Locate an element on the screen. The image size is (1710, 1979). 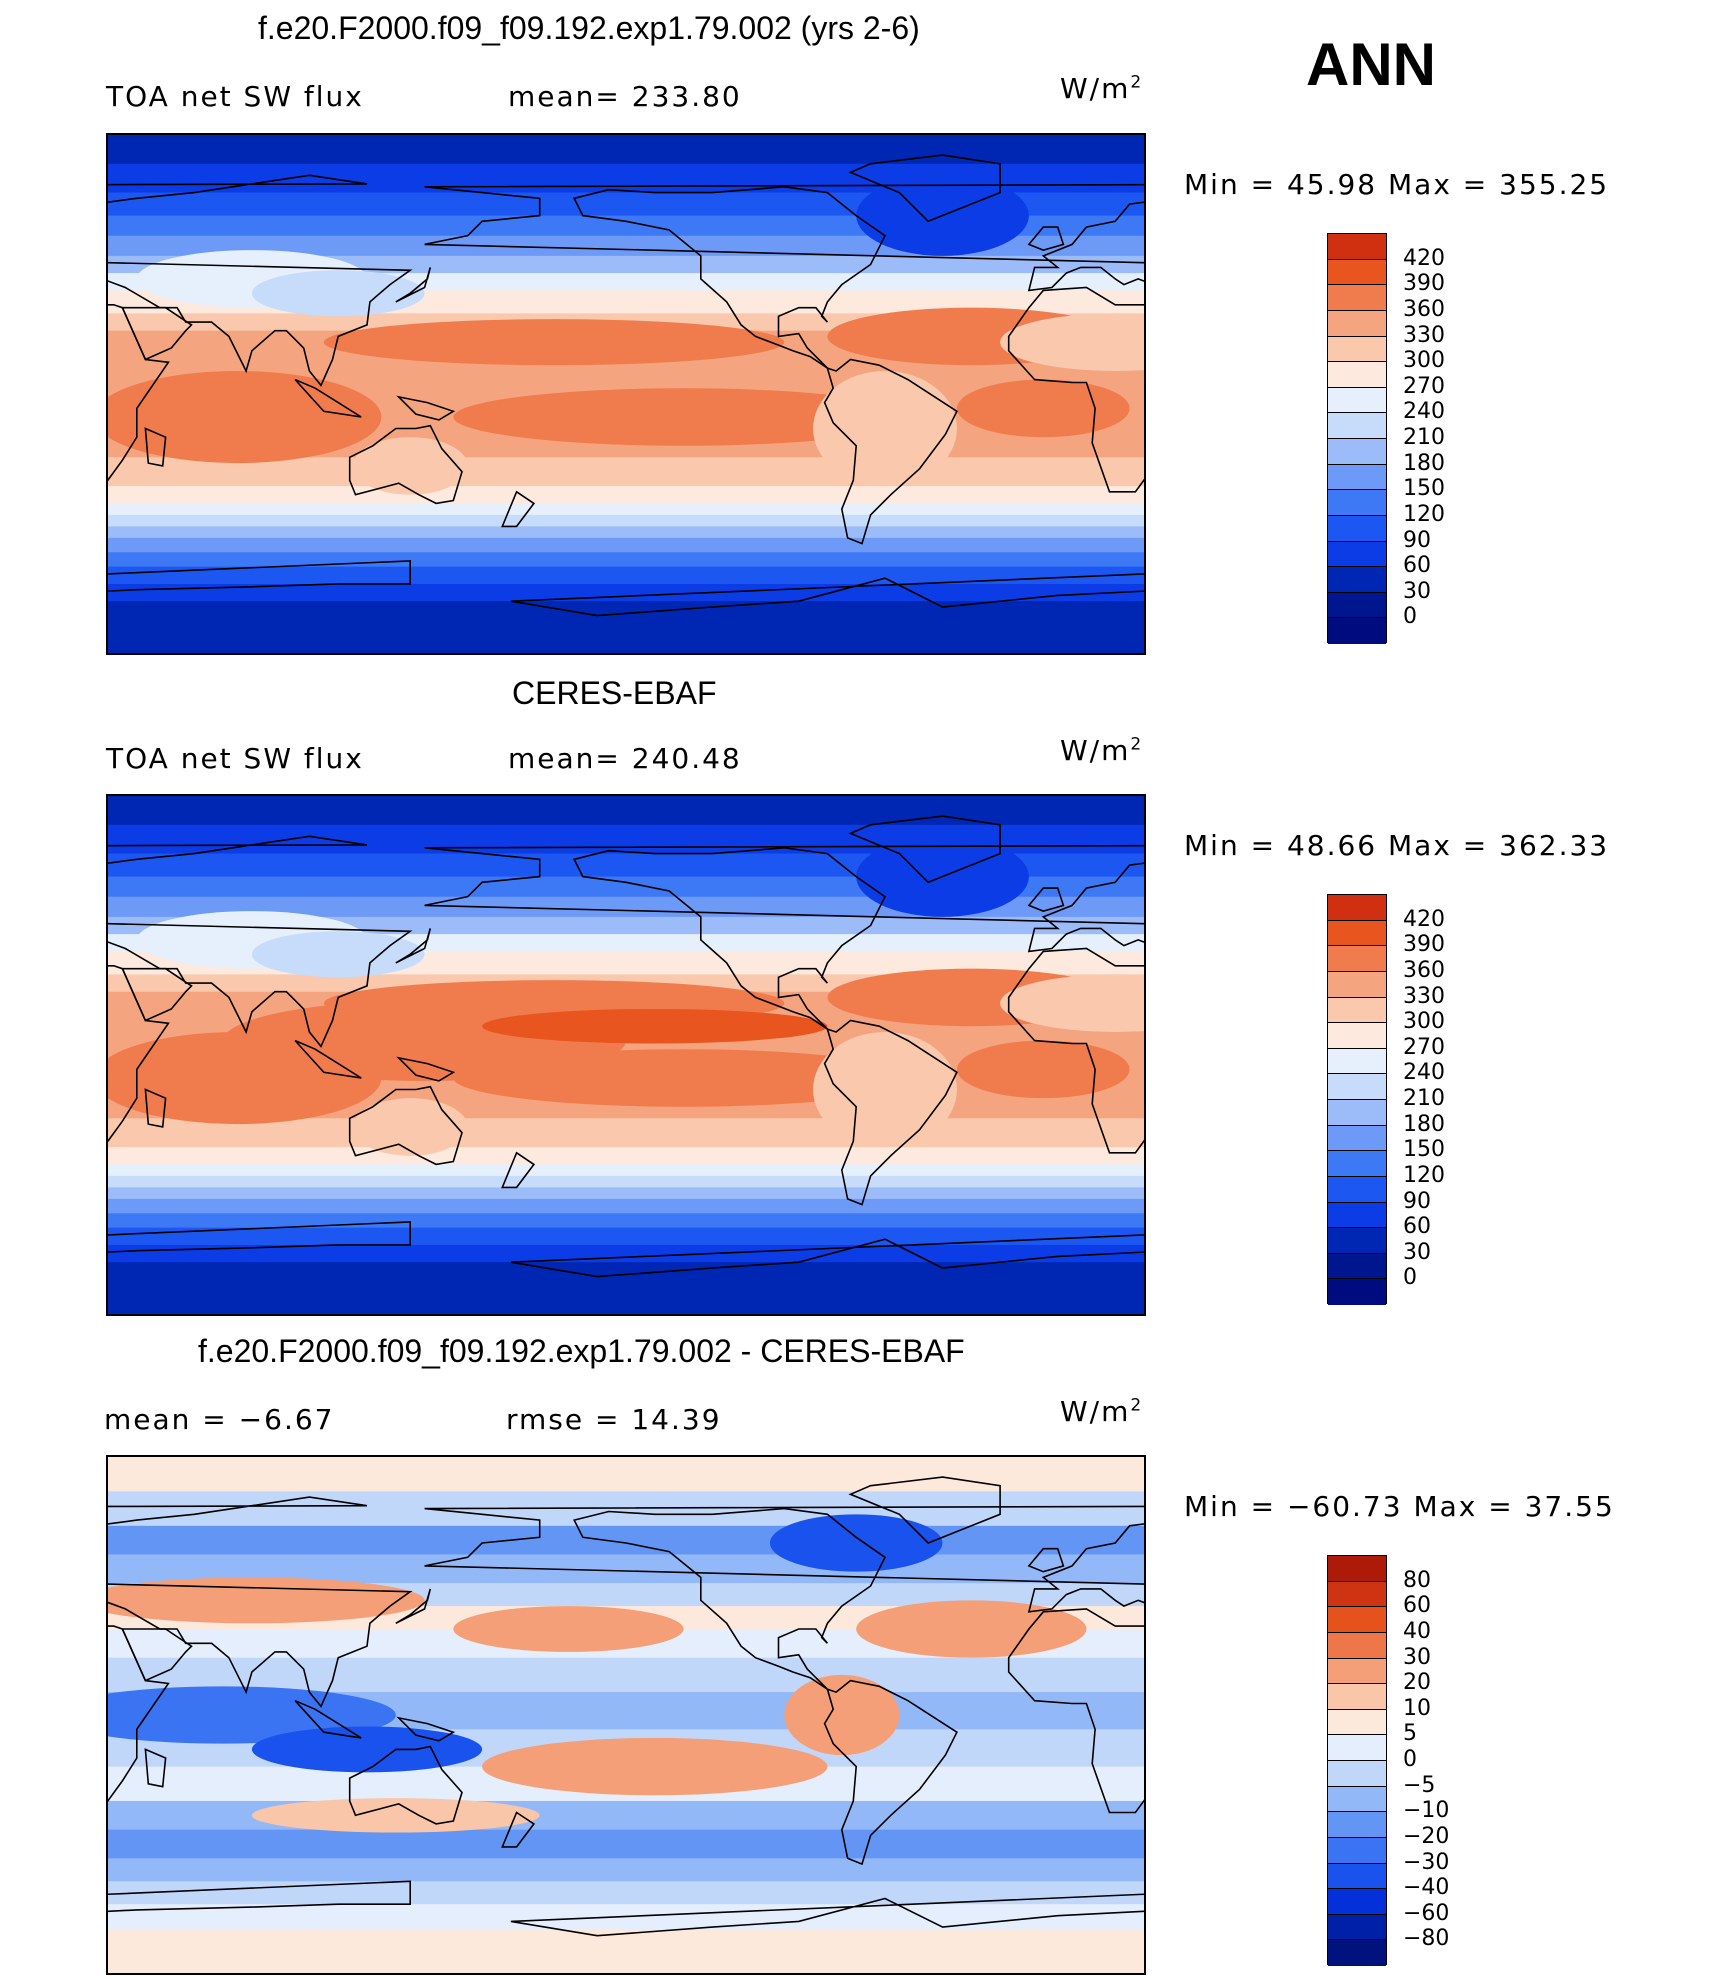
panel-1-variable-label: TOA net SW flux is located at coordinates (235, 96).